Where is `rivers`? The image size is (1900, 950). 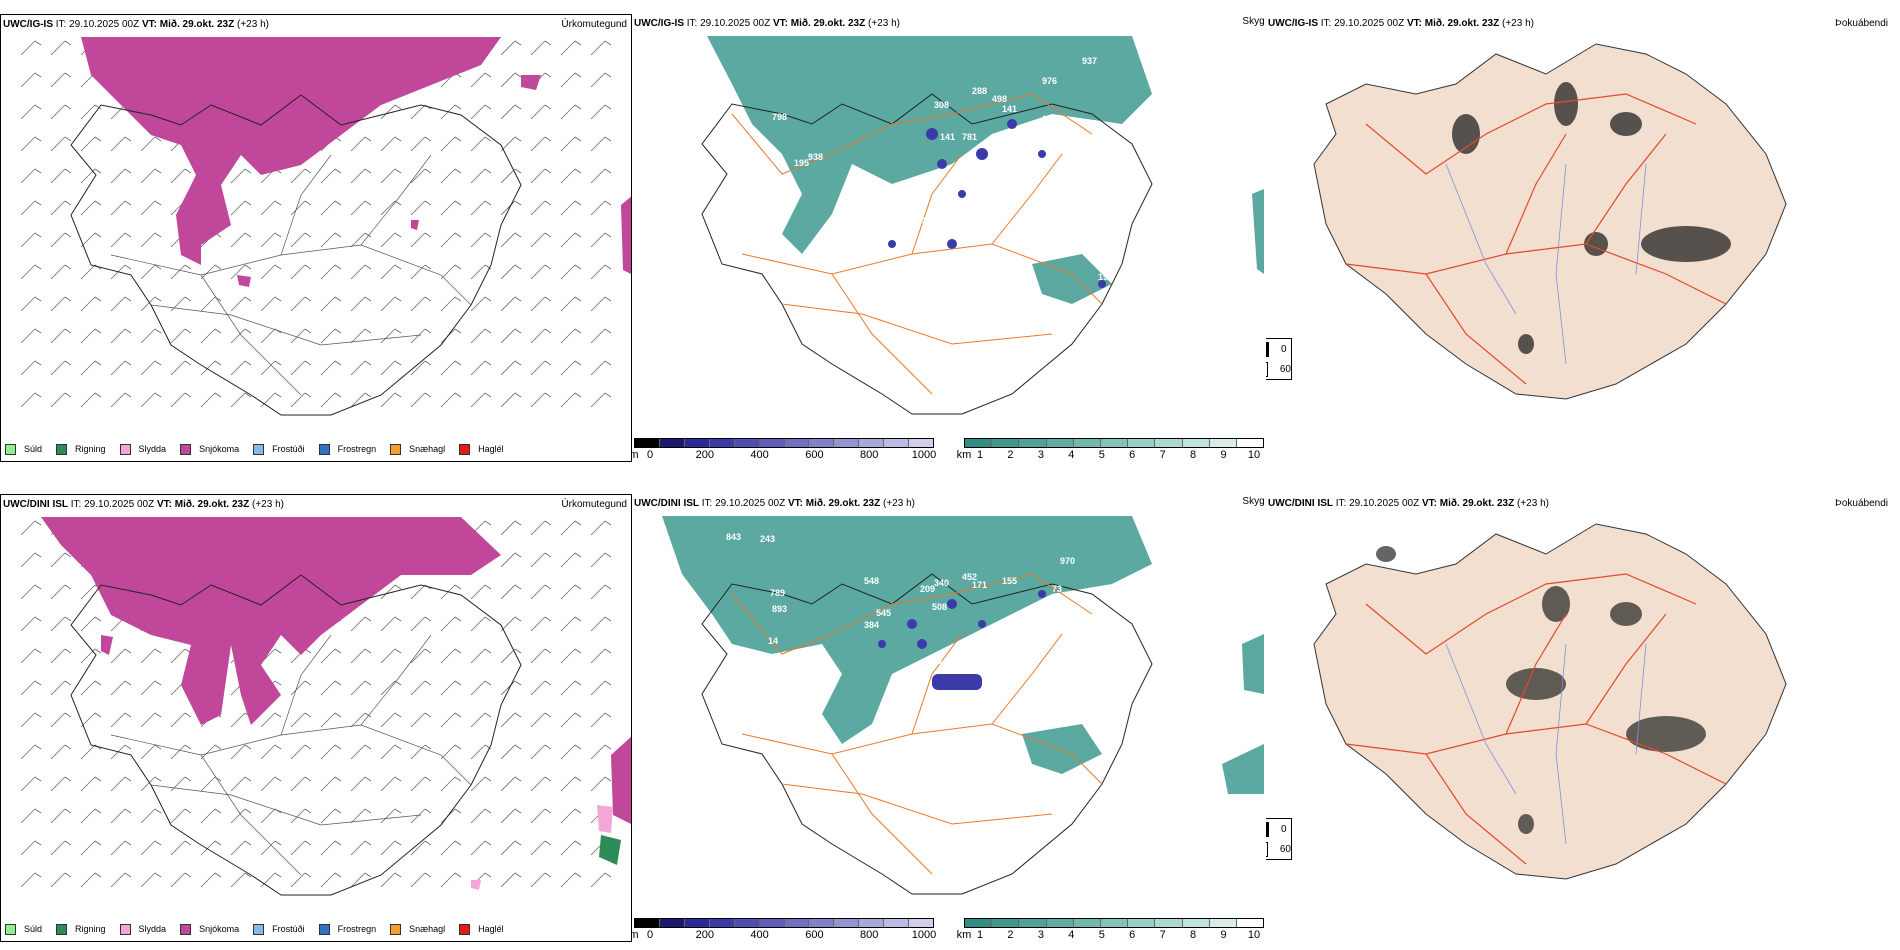
rivers is located at coordinates (1546, 744).